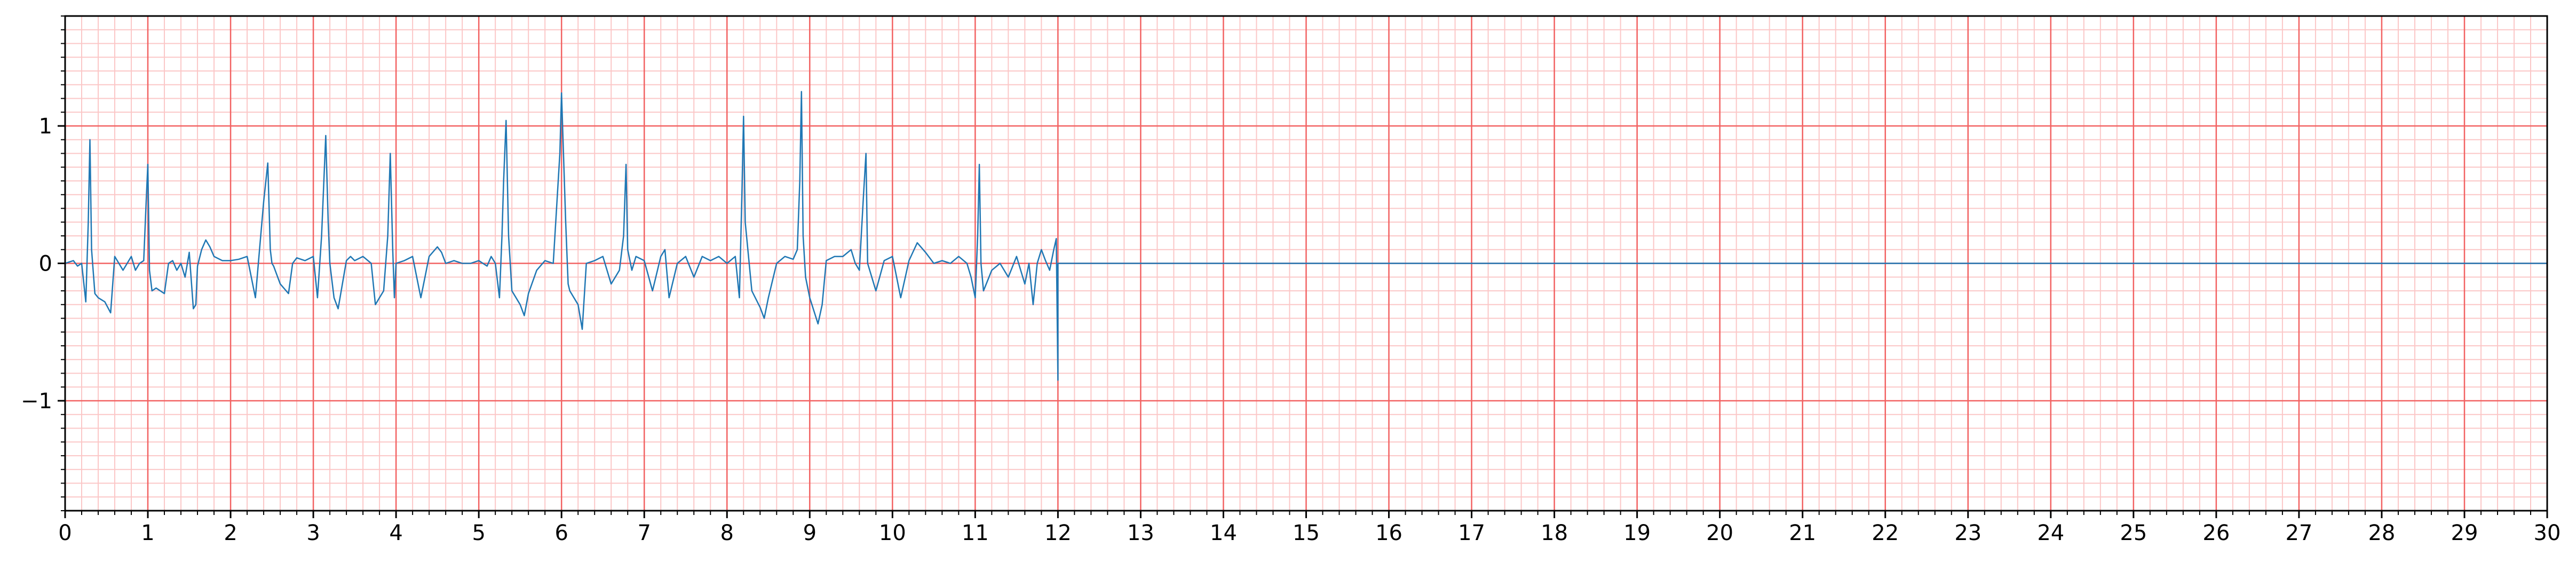  I want to click on x-tick-label: 24, so click(2050, 533).